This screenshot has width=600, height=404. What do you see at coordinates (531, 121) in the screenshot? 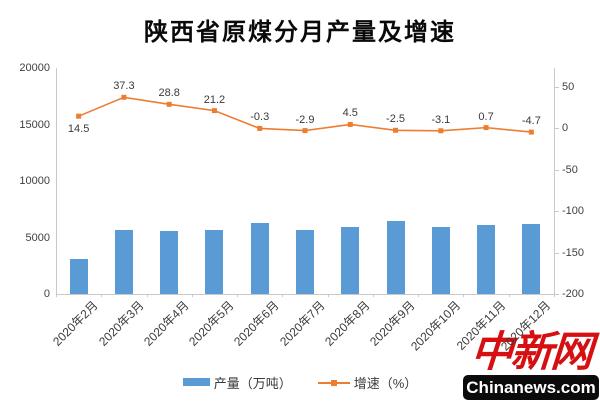
I see `line-point-label: -4.7` at bounding box center [531, 121].